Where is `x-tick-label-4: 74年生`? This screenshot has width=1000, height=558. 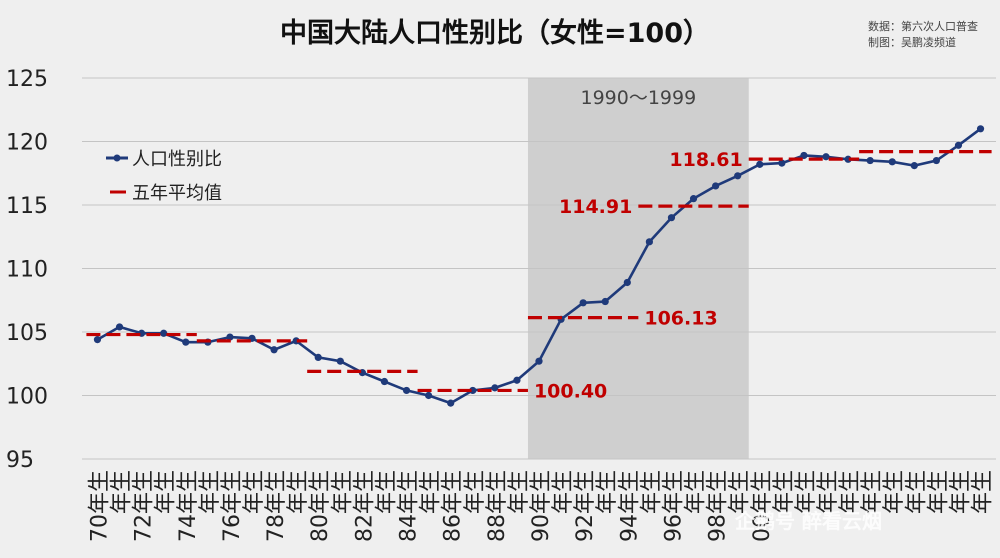 x-tick-label-4: 74年生 is located at coordinates (188, 506).